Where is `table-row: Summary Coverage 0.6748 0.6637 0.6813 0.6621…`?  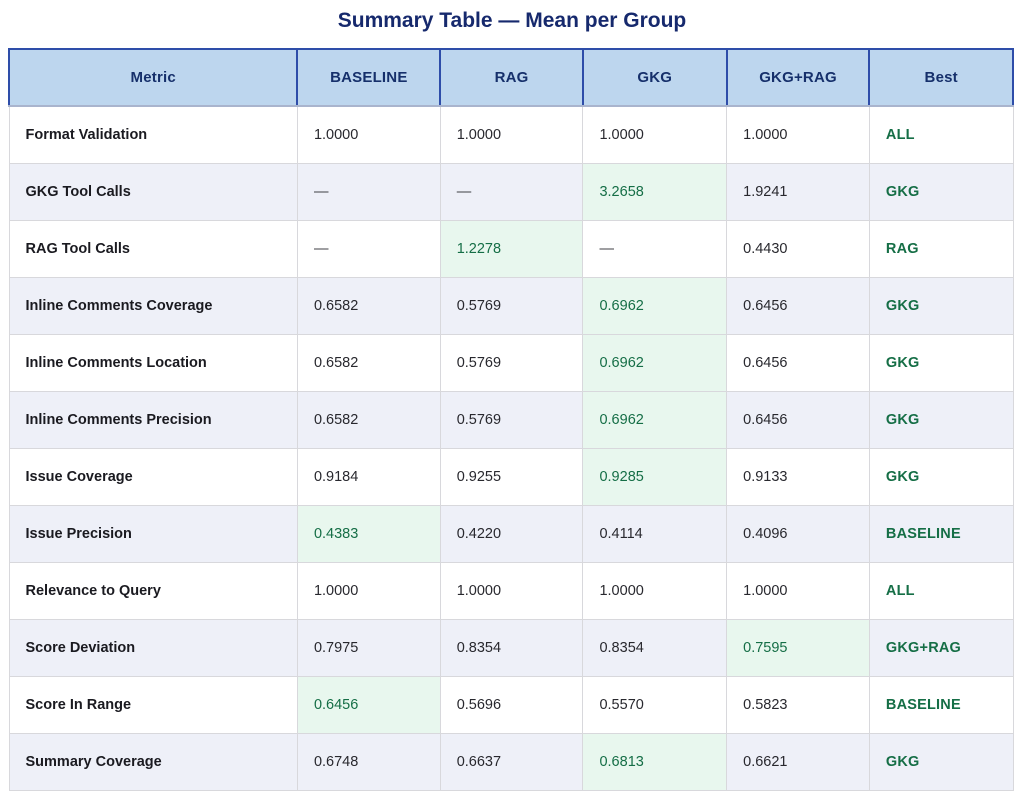
table-row: Summary Coverage 0.6748 0.6637 0.6813 0.6621… is located at coordinates (511, 762).